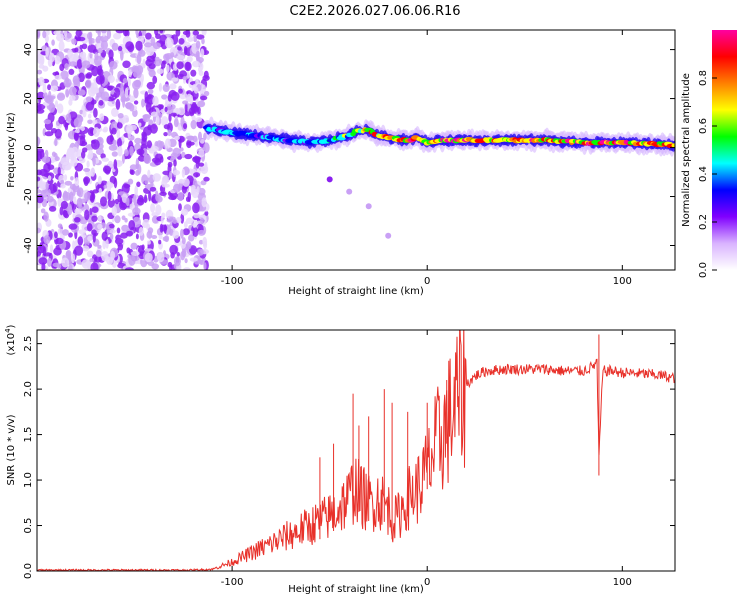 Image resolution: width=750 pixels, height=600 pixels. I want to click on colorbar-tick-label: 0.0, so click(703, 270).